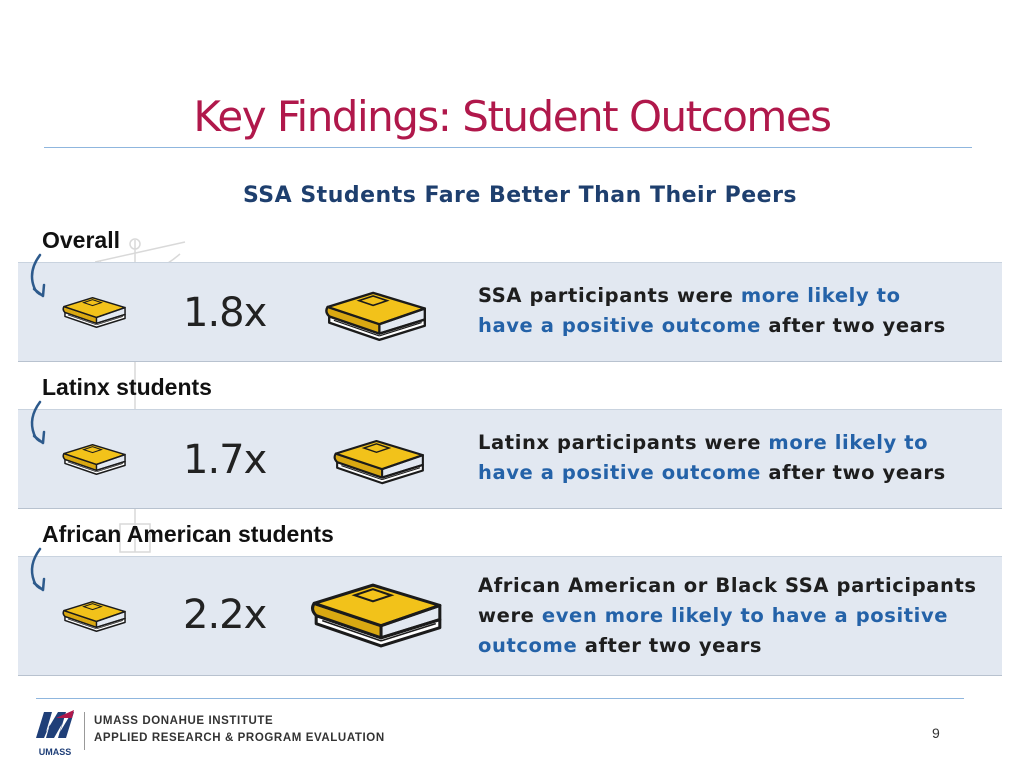 The width and height of the screenshot is (1024, 768). I want to click on page-number: 9, so click(936, 733).